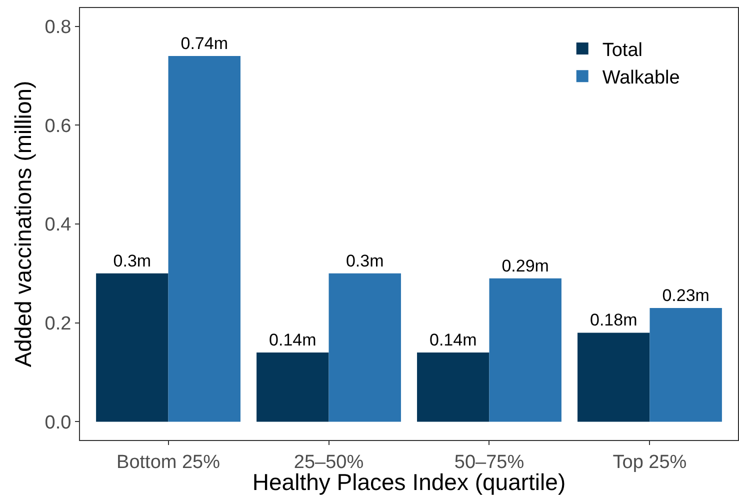 The height and width of the screenshot is (495, 739). What do you see at coordinates (649, 462) in the screenshot?
I see `x-tick-label: Top 25%` at bounding box center [649, 462].